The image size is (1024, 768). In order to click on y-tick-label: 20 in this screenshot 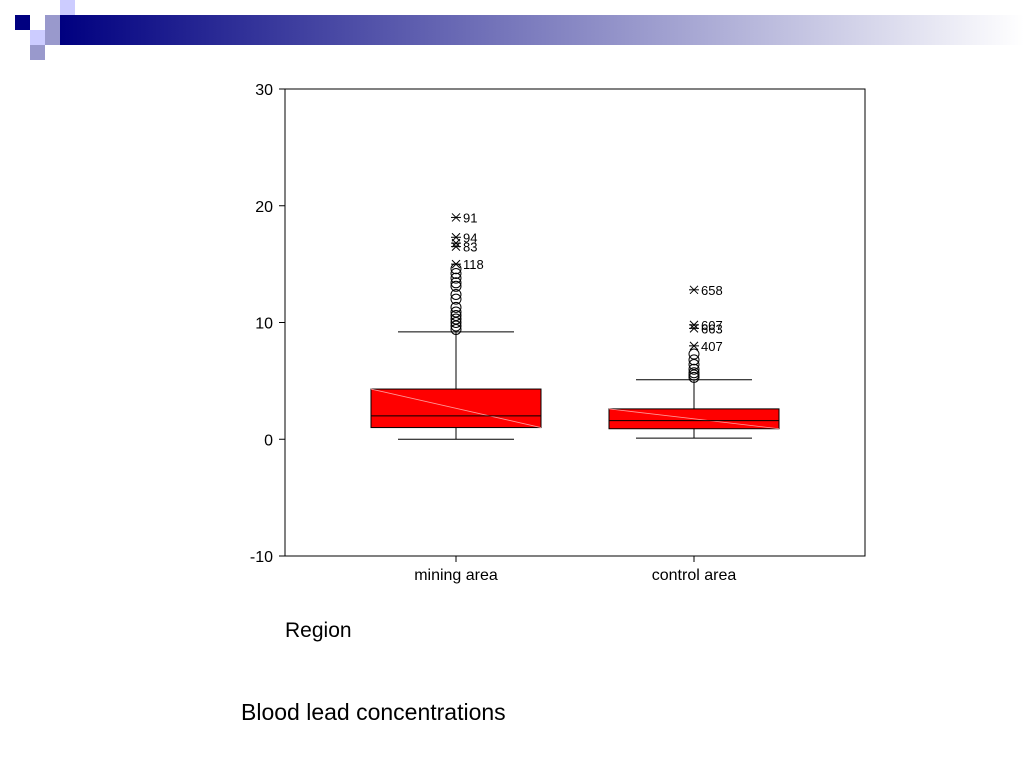, I will do `click(264, 207)`.